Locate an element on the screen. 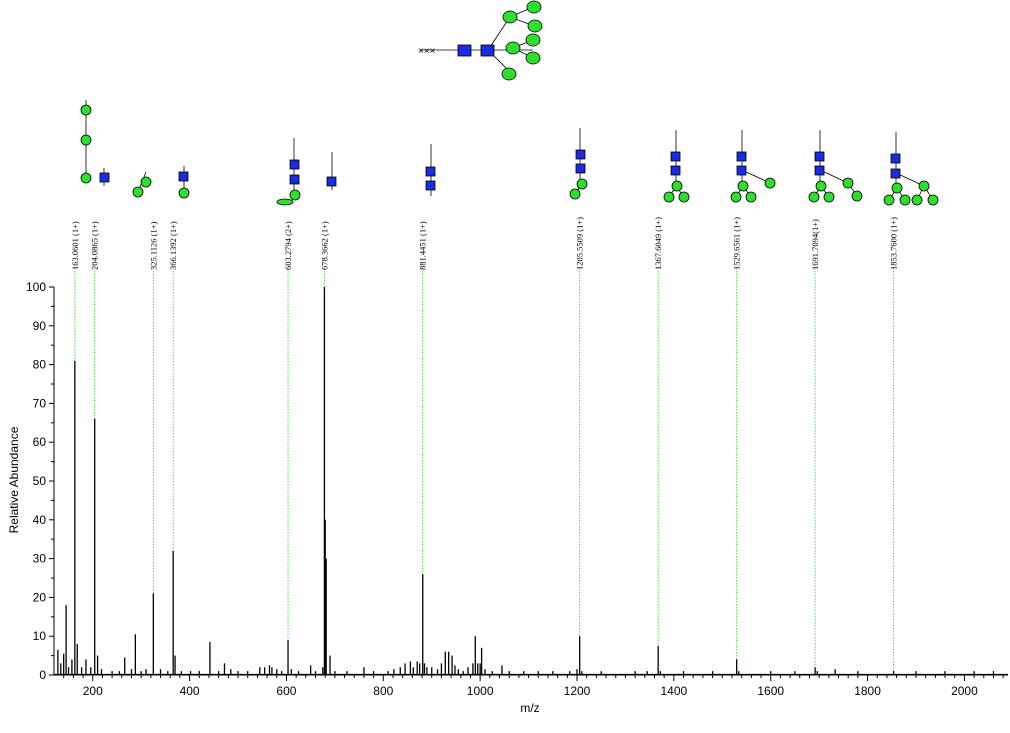 The width and height of the screenshot is (1010, 733). y-tick-label: 30 is located at coordinates (40, 559).